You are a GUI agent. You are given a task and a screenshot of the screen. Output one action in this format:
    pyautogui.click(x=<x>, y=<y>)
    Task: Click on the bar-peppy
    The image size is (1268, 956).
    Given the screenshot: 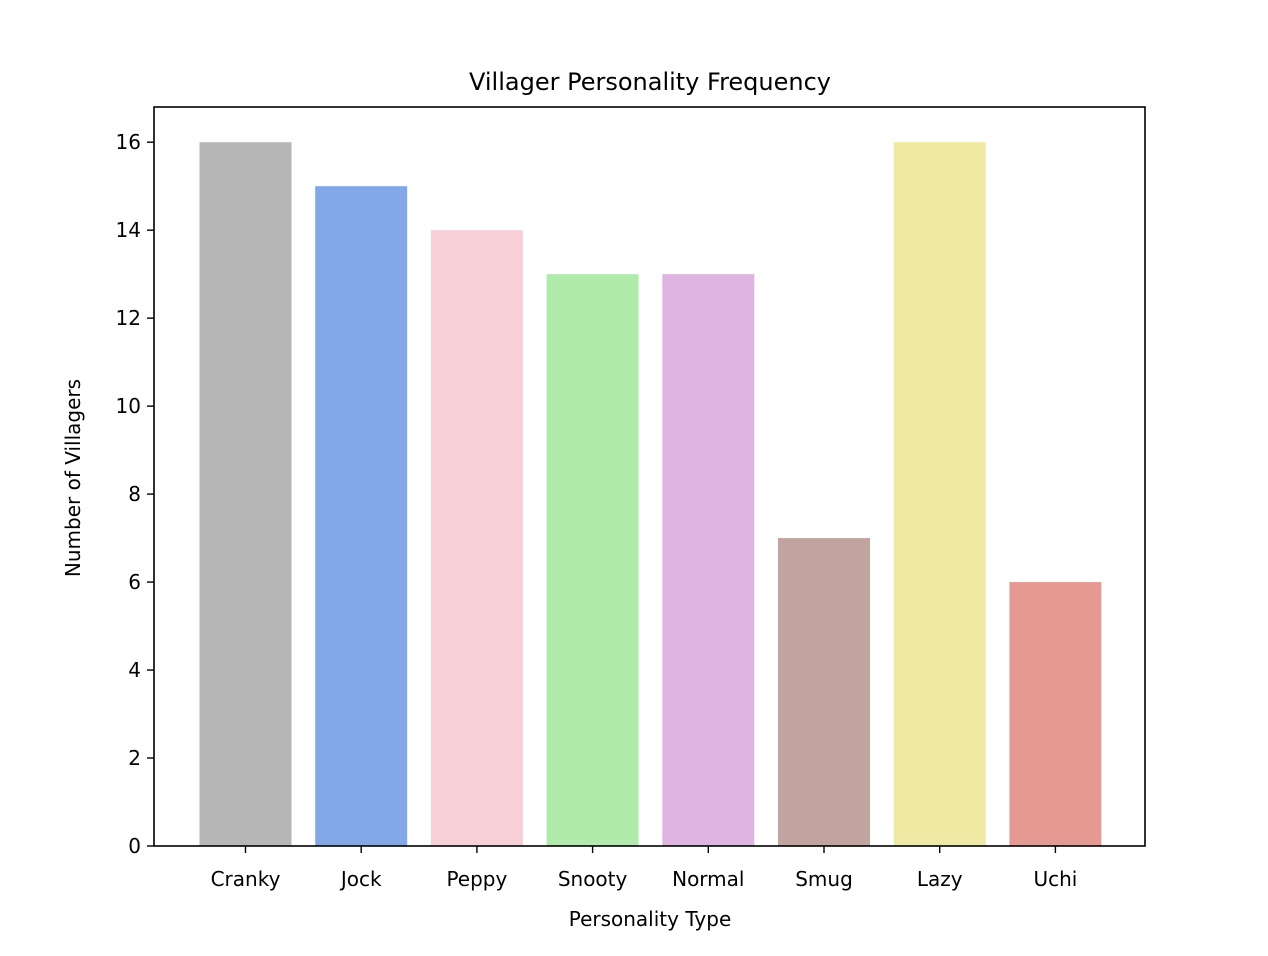 What is the action you would take?
    pyautogui.click(x=476, y=538)
    